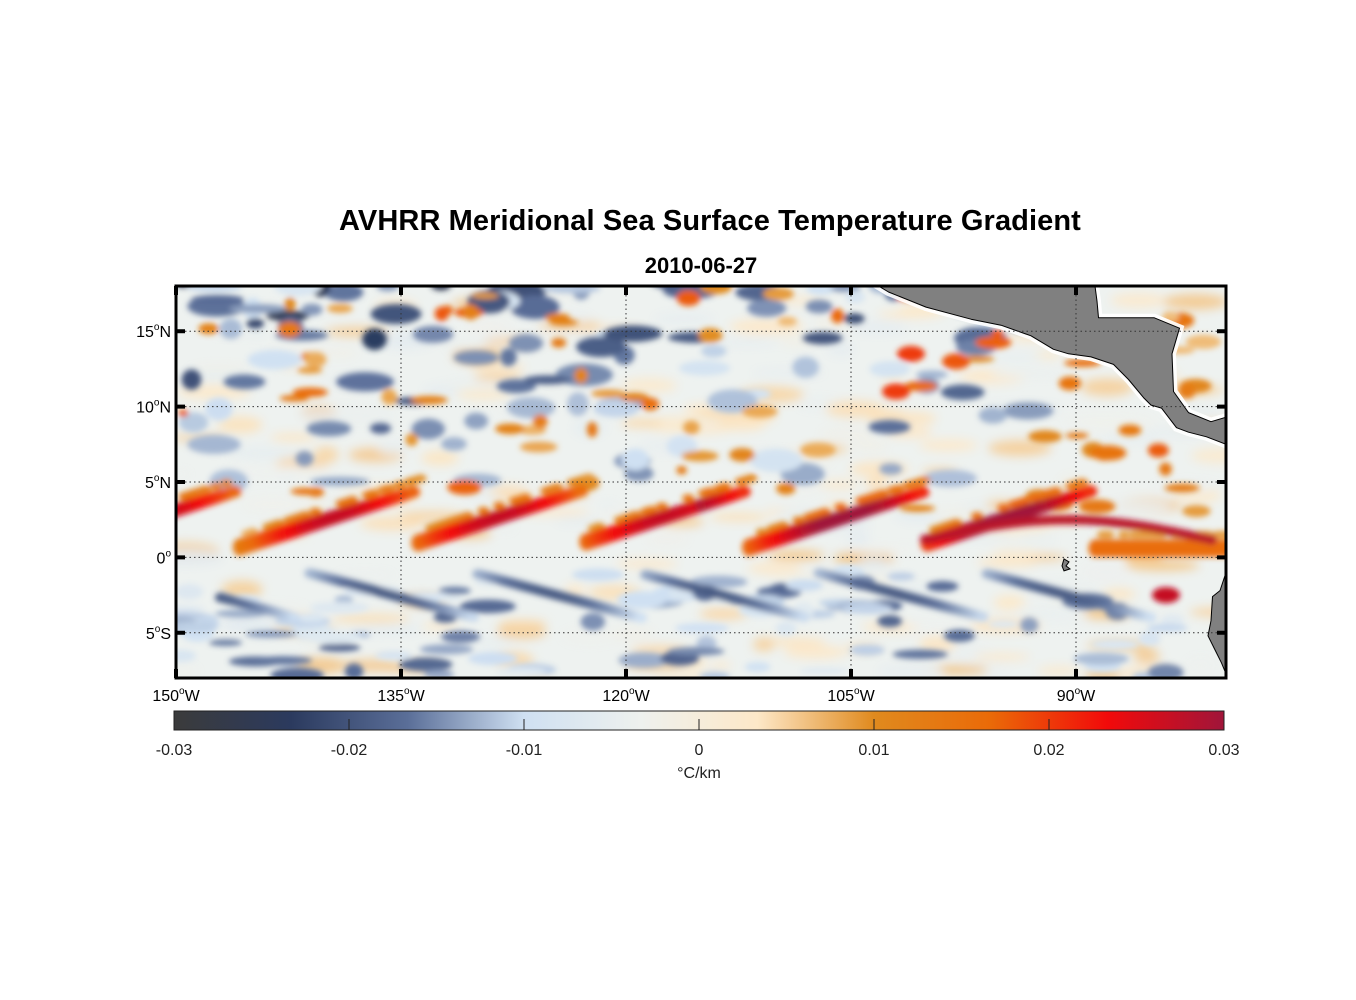  What do you see at coordinates (1076, 695) in the screenshot?
I see `lon-tick-label: 90oW` at bounding box center [1076, 695].